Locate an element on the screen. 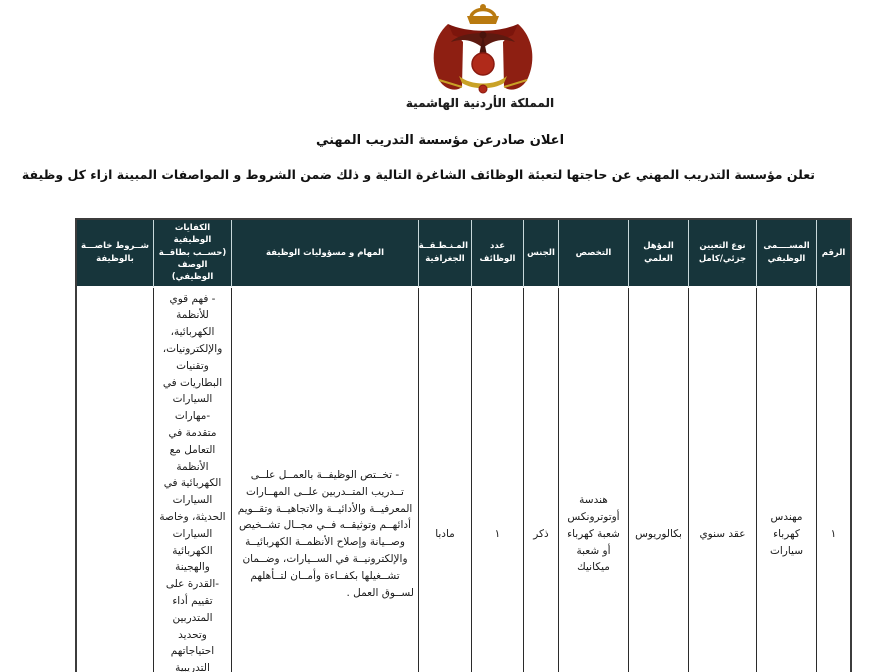  cell-appointment-type: عقد سنوي is located at coordinates (723, 479).